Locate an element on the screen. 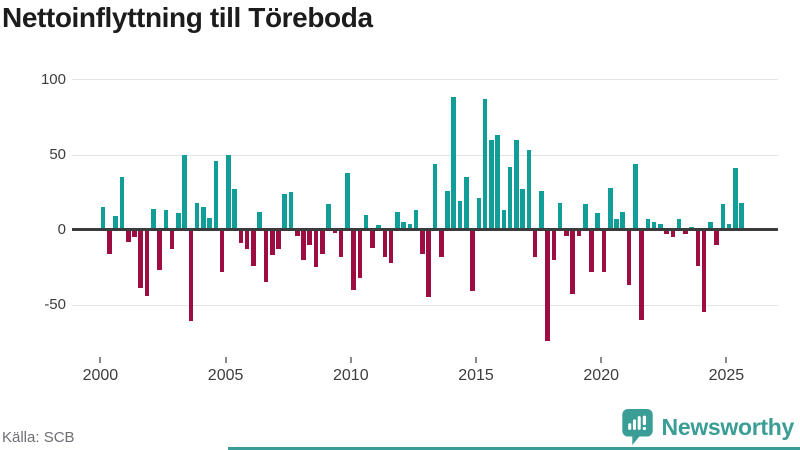  newsworthy-wordmark: Newsworthy is located at coordinates (728, 426).